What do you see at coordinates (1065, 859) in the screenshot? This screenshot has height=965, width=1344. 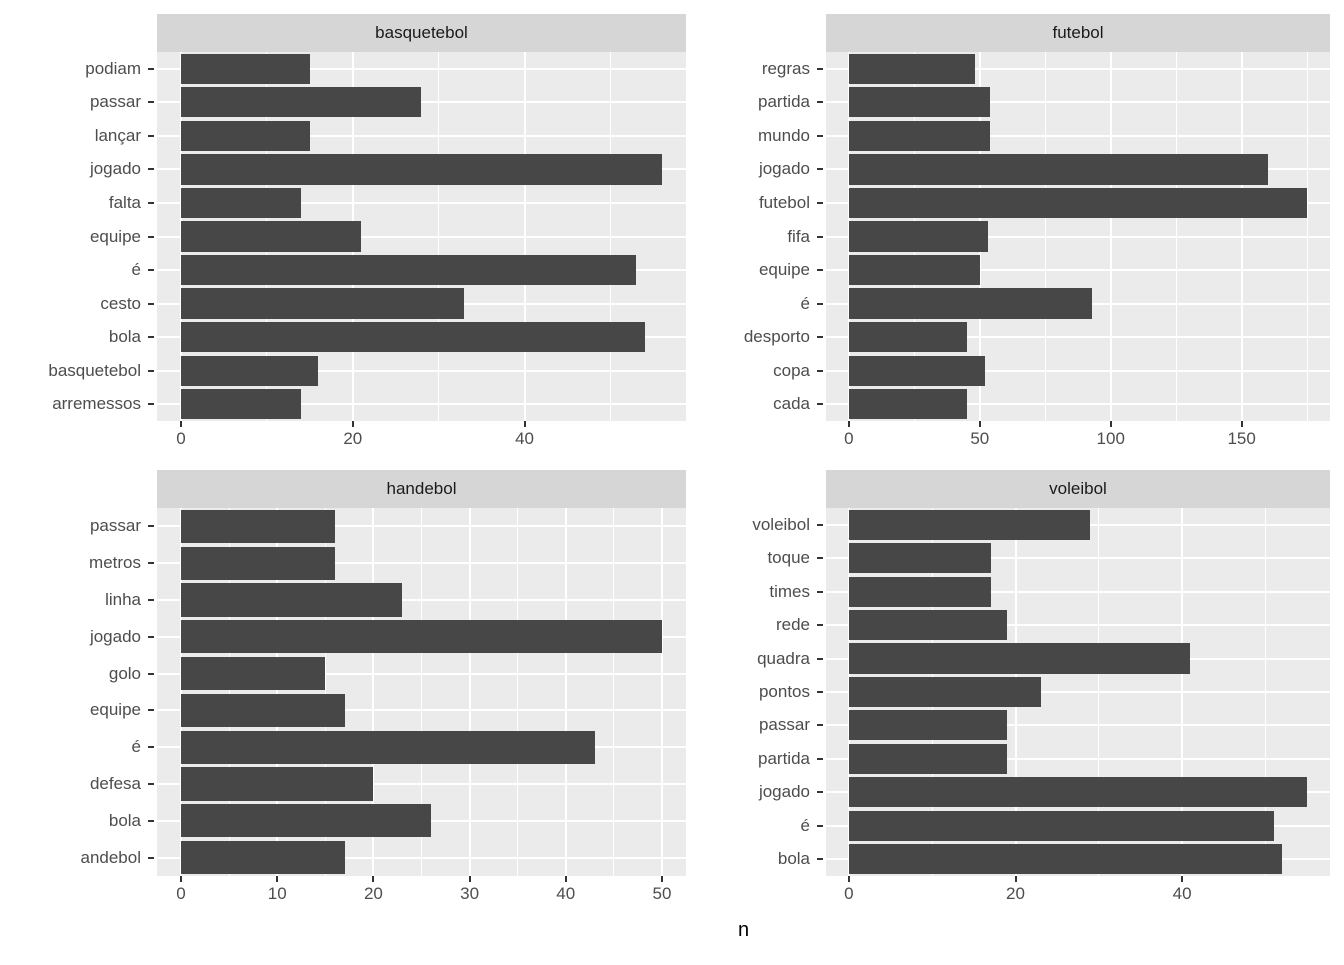 I see `bar-bola` at bounding box center [1065, 859].